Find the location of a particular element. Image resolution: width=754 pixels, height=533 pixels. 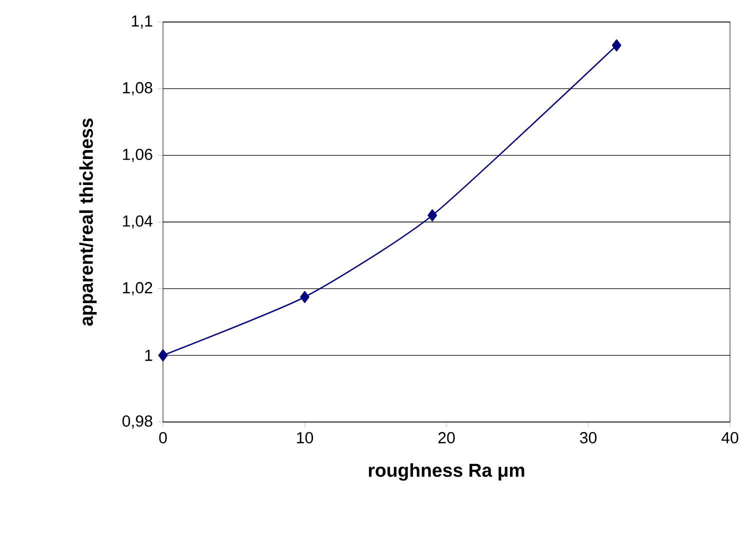

y-axis-title: apparent/real thickness is located at coordinates (88, 222).